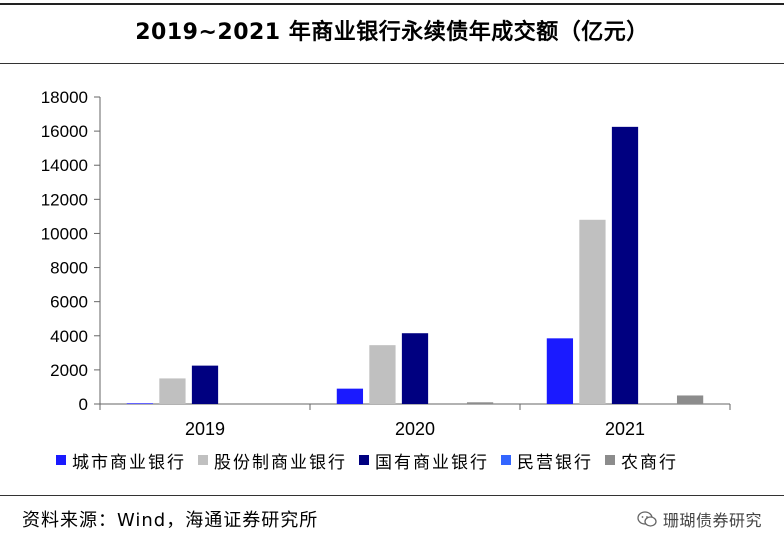 The height and width of the screenshot is (551, 784). Describe the element at coordinates (392, 4) in the screenshot. I see `top-rule` at that location.